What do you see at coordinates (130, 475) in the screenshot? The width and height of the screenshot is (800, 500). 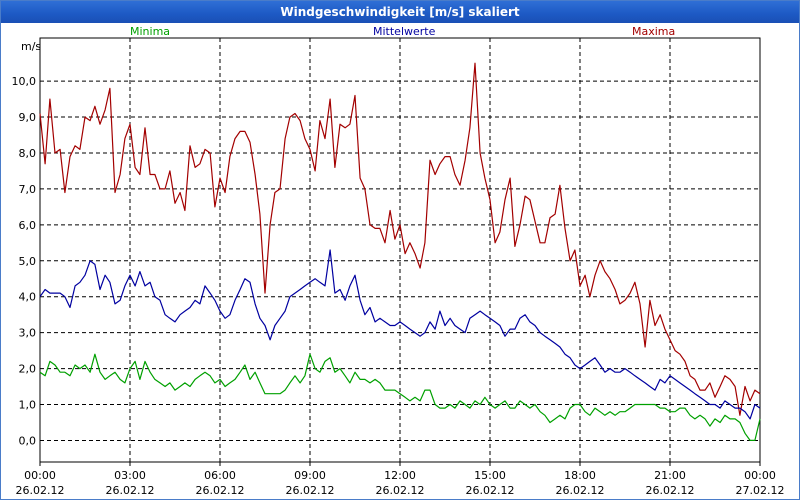 I see `x-tick-time-label: 03:00` at bounding box center [130, 475].